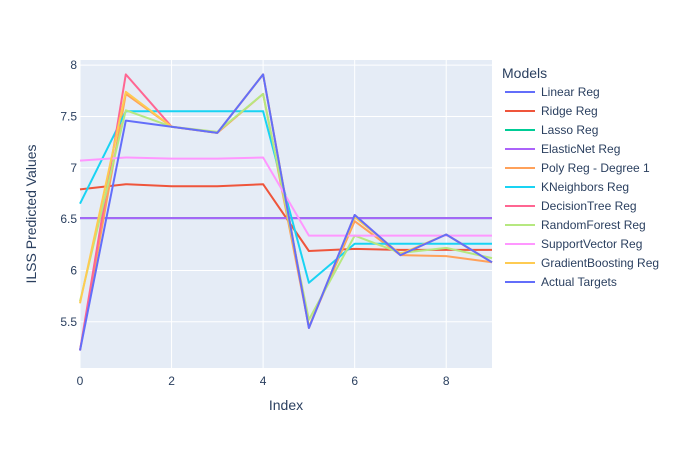 This screenshot has width=688, height=450. I want to click on y-tick-label: 6.5, so click(68, 219).